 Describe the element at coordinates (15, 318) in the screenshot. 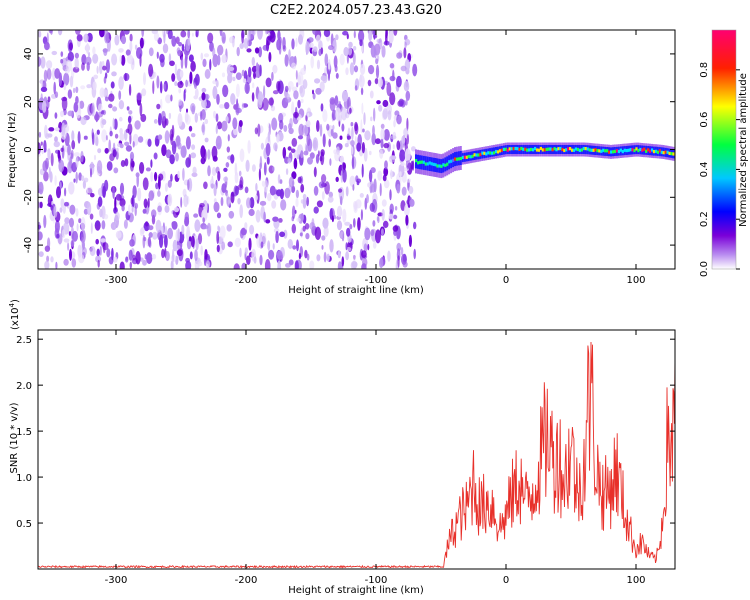

I see `snr-scale-label: (x10` at that location.